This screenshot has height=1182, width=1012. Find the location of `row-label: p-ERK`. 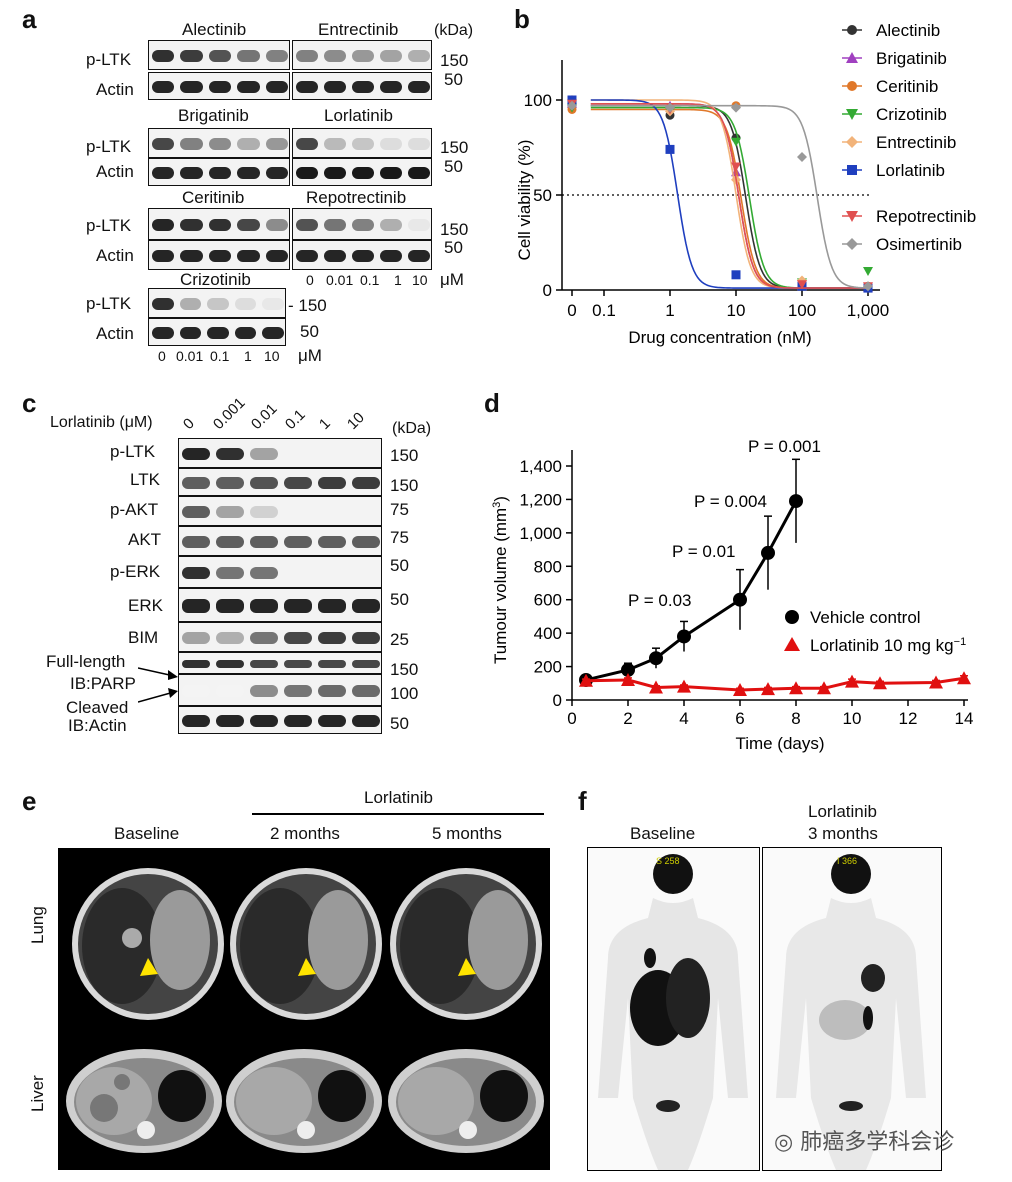

row-label: p-ERK is located at coordinates (135, 571).